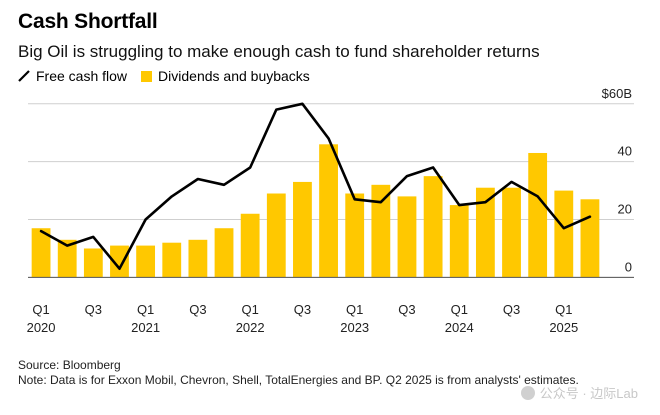  I want to click on legend-line-marker, so click(24, 76).